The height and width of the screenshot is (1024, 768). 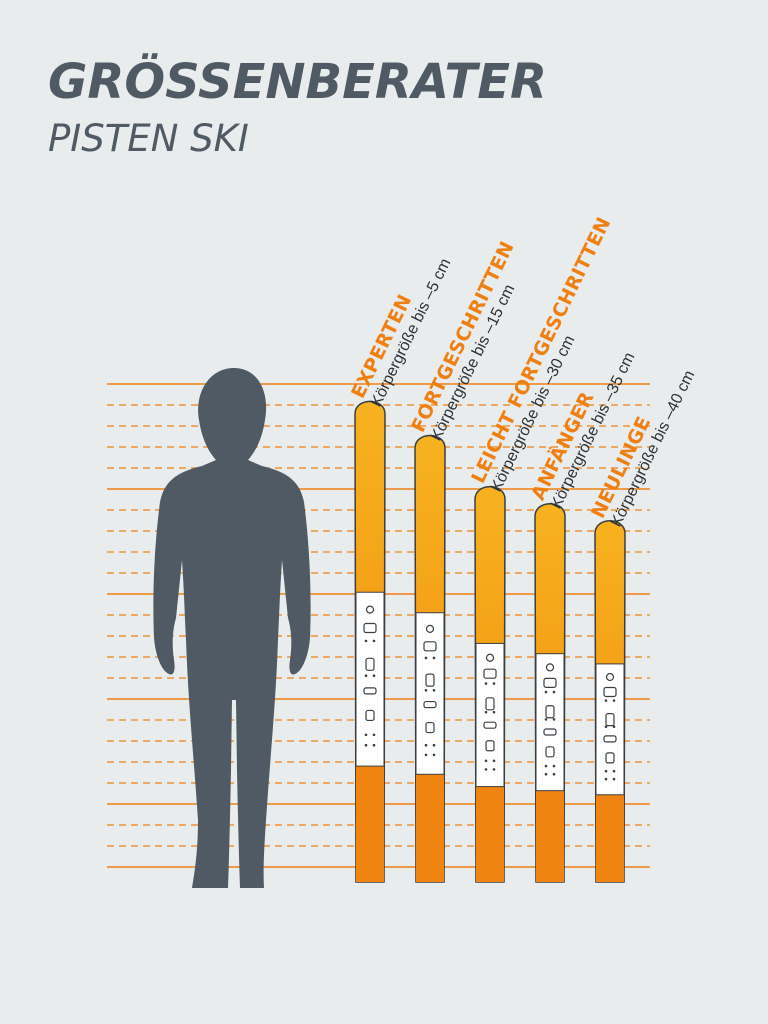 I want to click on ski-anfänger, so click(x=550, y=692).